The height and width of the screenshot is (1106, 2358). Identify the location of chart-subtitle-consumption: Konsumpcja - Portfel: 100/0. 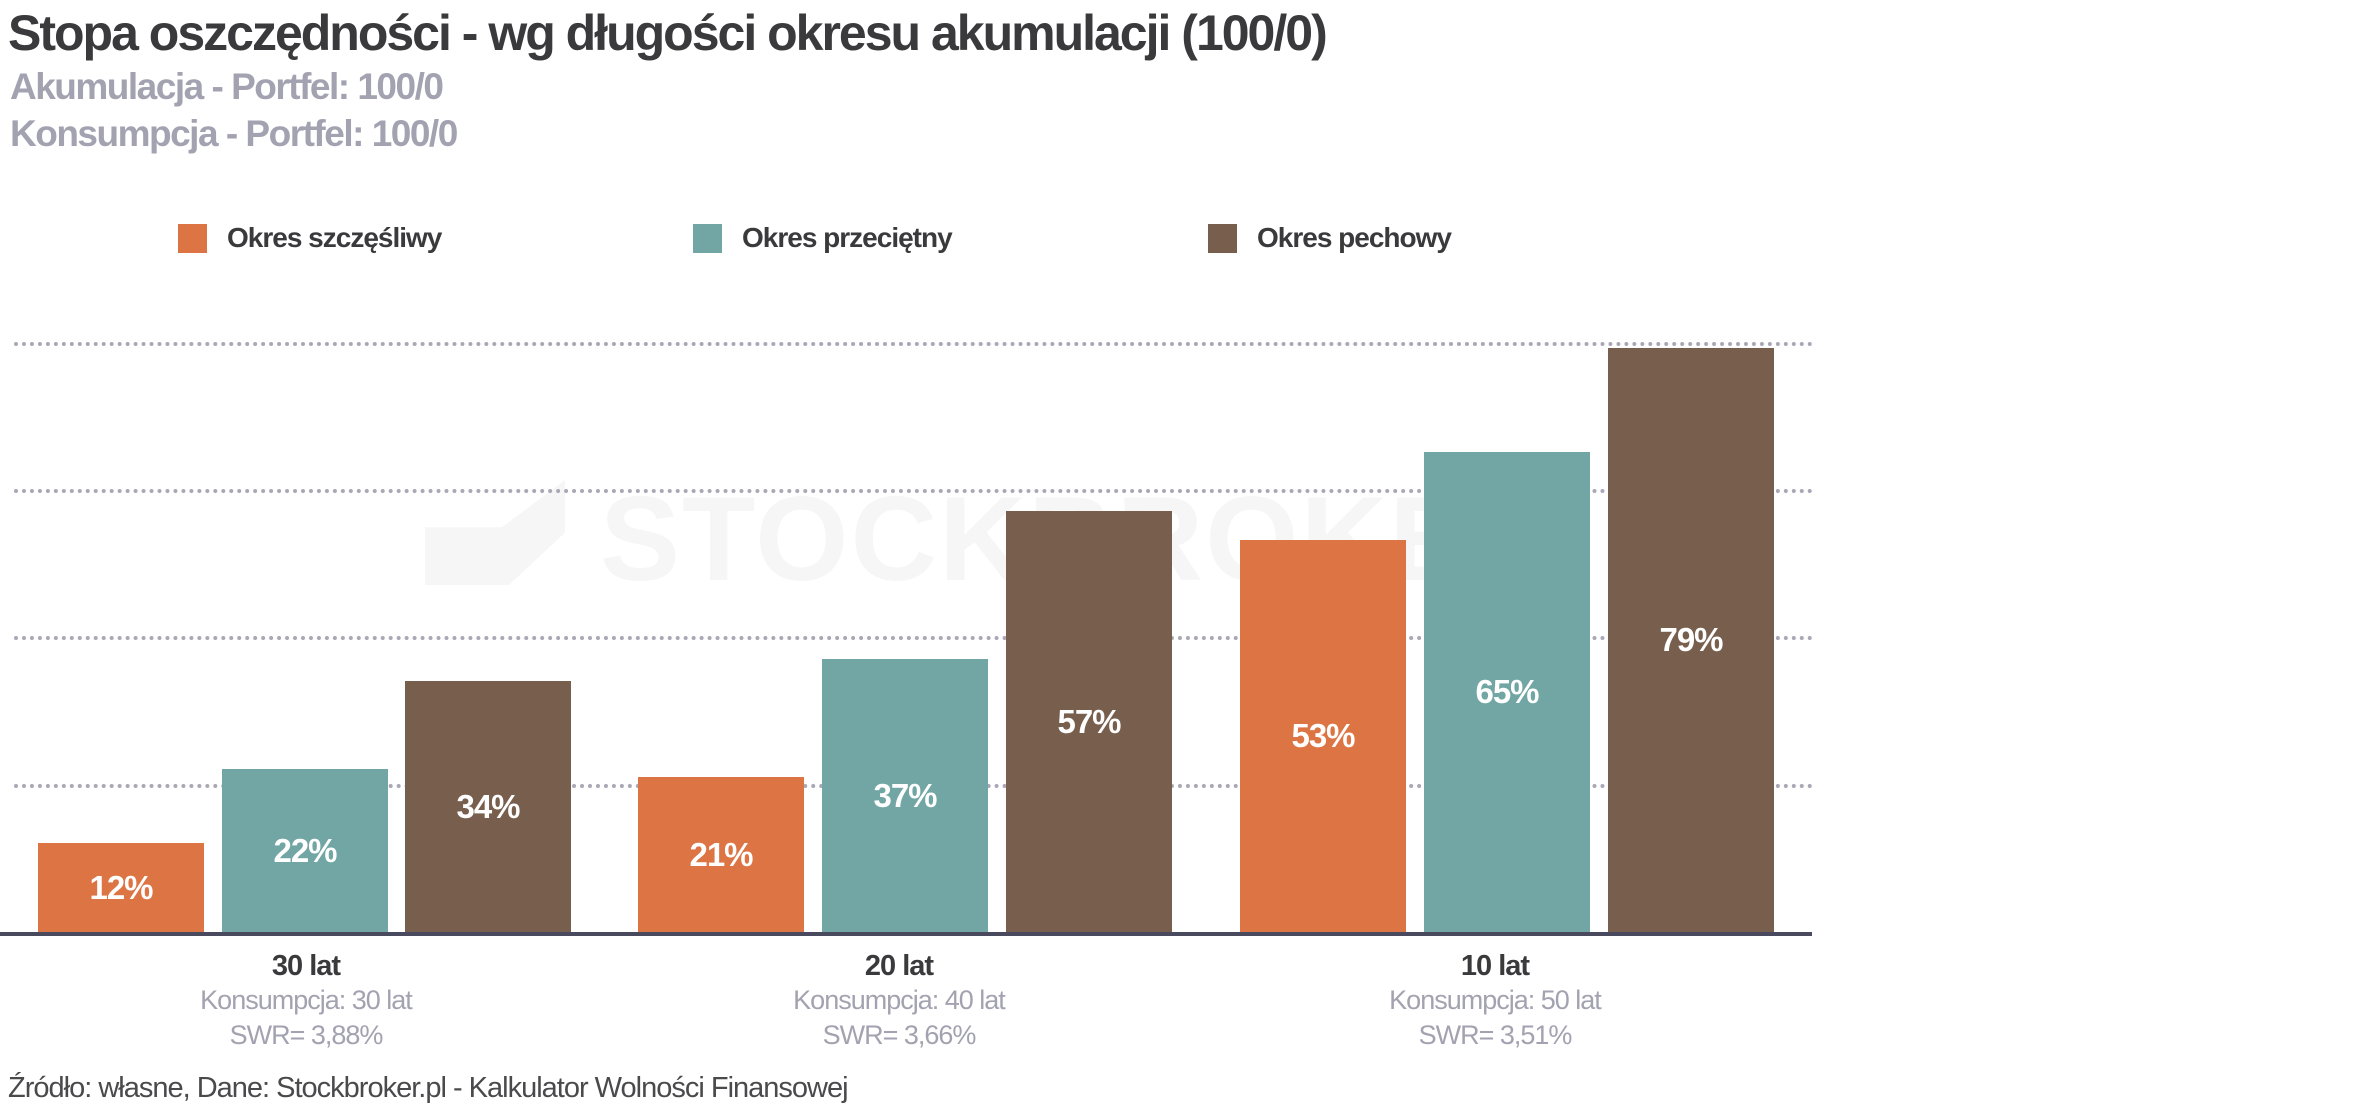
(234, 133).